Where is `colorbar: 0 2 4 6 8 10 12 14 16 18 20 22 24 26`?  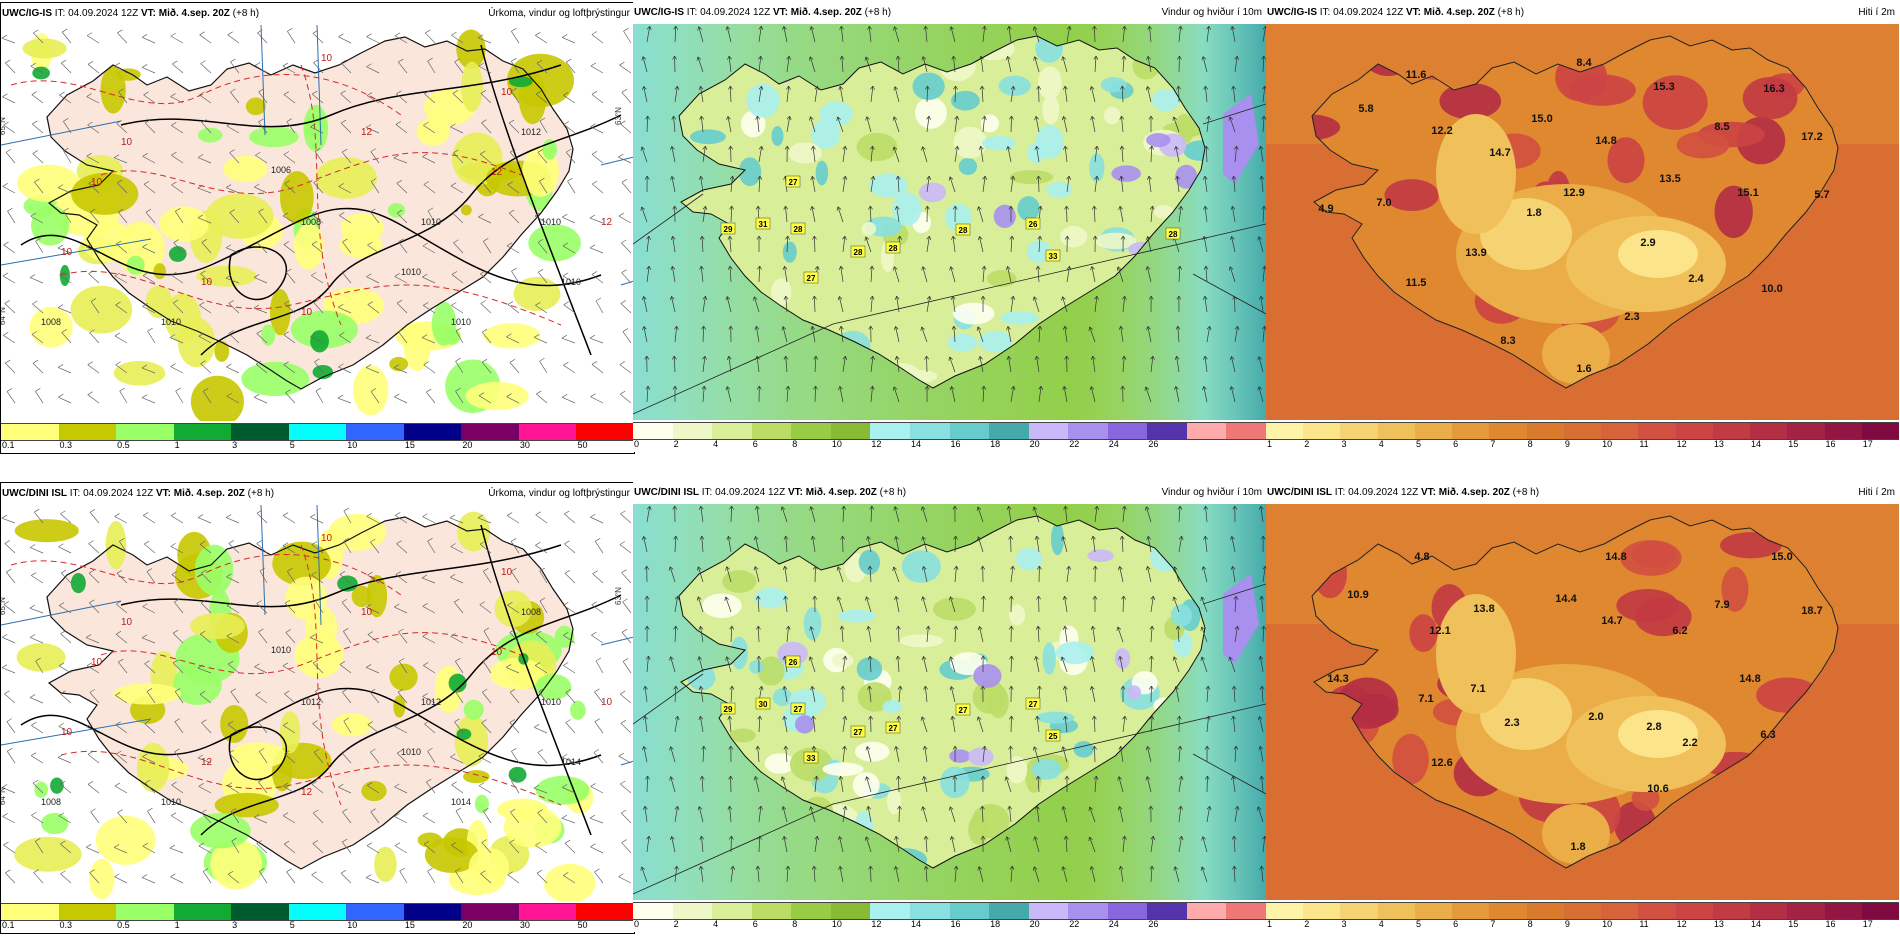 colorbar: 0 2 4 6 8 10 12 14 16 18 20 22 24 26 is located at coordinates (949, 916).